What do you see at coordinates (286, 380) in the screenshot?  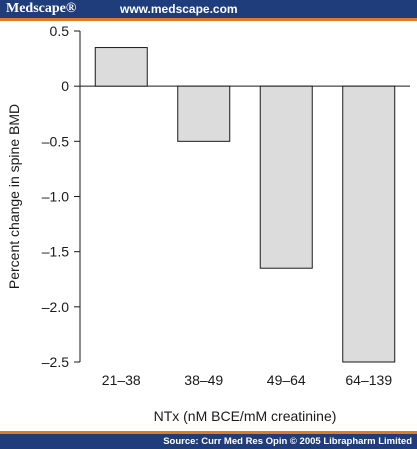 I see `x-tick-label: 49–64` at bounding box center [286, 380].